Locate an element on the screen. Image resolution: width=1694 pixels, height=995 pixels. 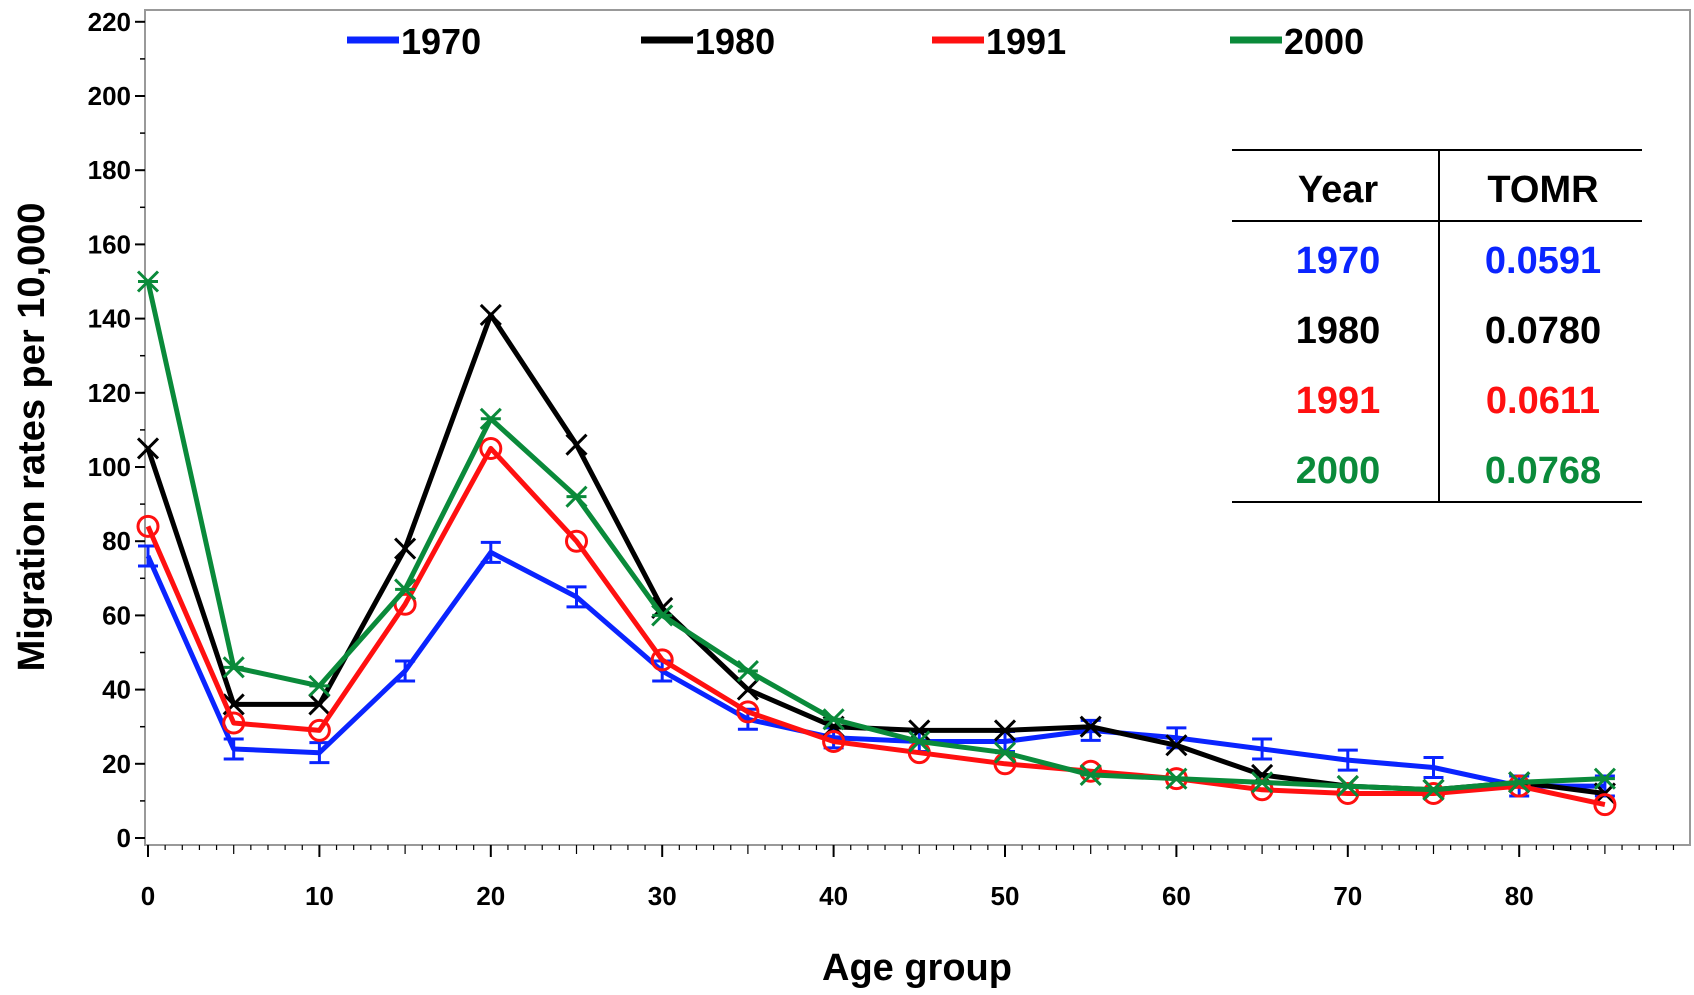
legend-label: 1991 is located at coordinates (1026, 41).